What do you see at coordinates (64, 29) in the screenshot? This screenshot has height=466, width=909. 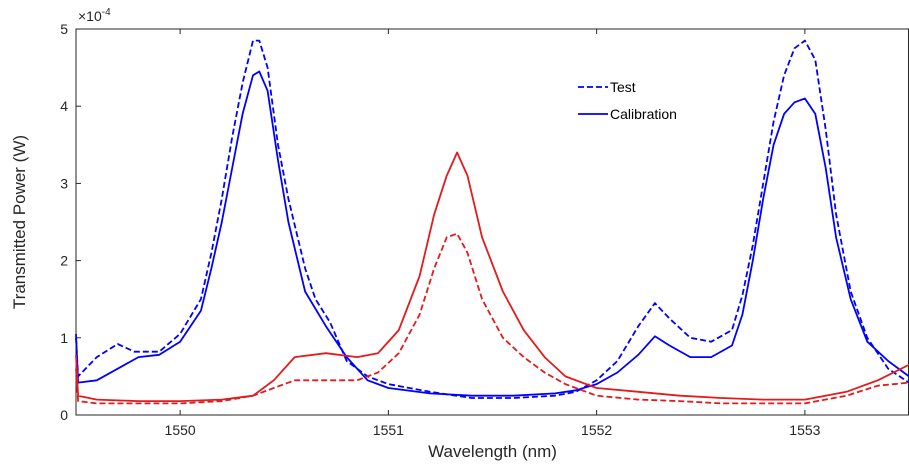 I see `y-tick-label: 5` at bounding box center [64, 29].